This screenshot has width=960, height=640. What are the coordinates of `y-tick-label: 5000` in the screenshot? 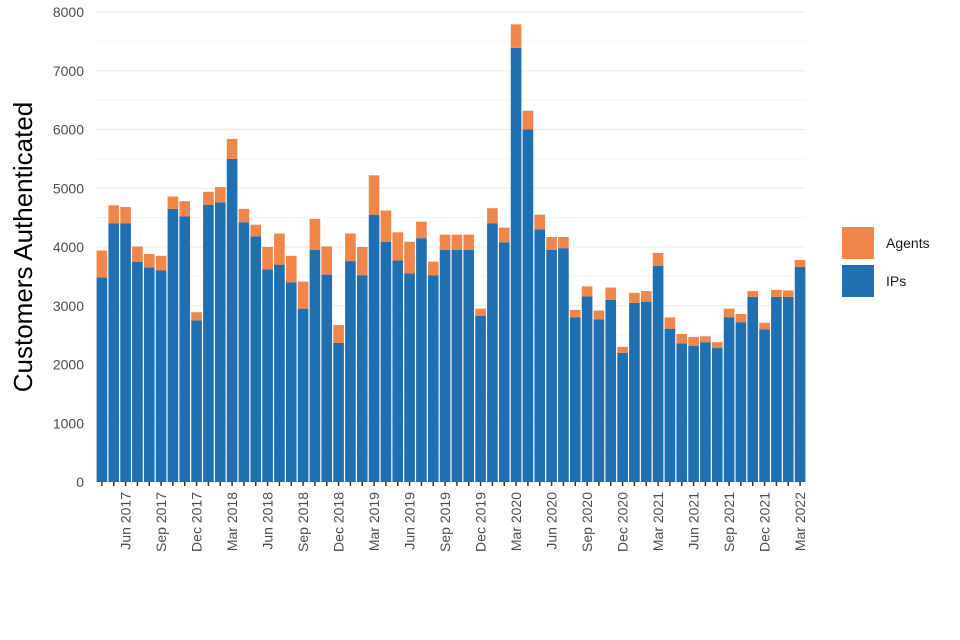 It's located at (68, 188).